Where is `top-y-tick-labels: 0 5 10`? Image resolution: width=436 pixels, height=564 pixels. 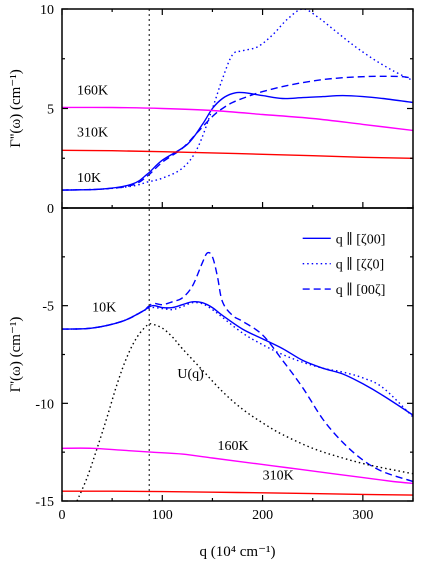
top-y-tick-labels: 0 5 10 is located at coordinates (47, 110).